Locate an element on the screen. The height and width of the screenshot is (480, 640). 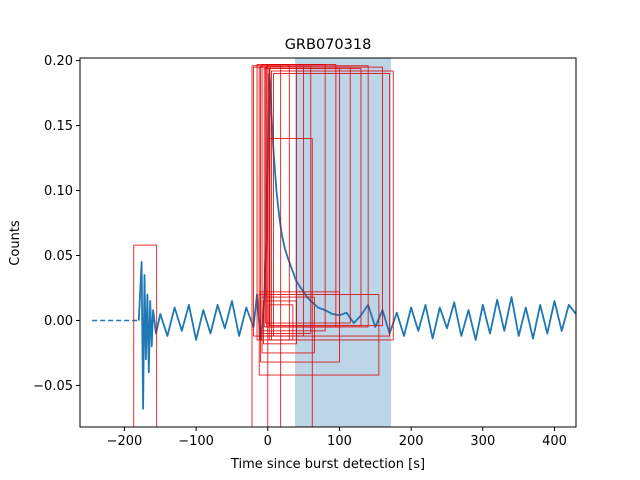
chart-title: GRB070318 is located at coordinates (328, 45).